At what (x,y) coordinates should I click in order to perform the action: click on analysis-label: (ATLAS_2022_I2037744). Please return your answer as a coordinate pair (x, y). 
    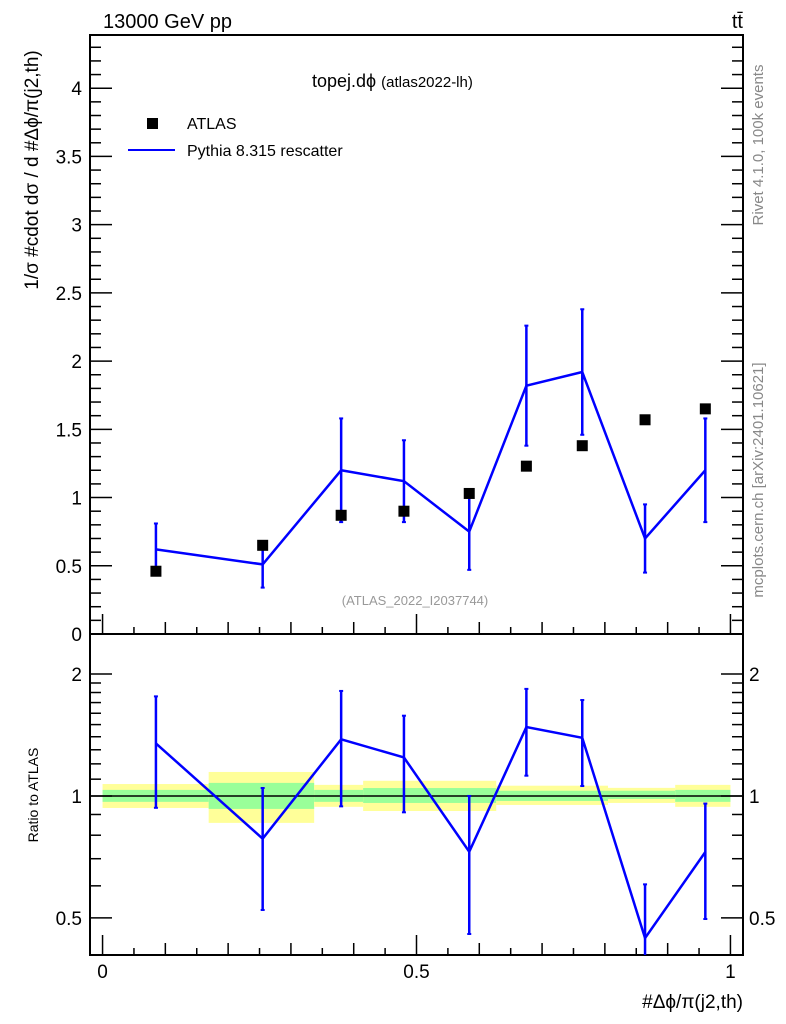
    Looking at the image, I should click on (415, 600).